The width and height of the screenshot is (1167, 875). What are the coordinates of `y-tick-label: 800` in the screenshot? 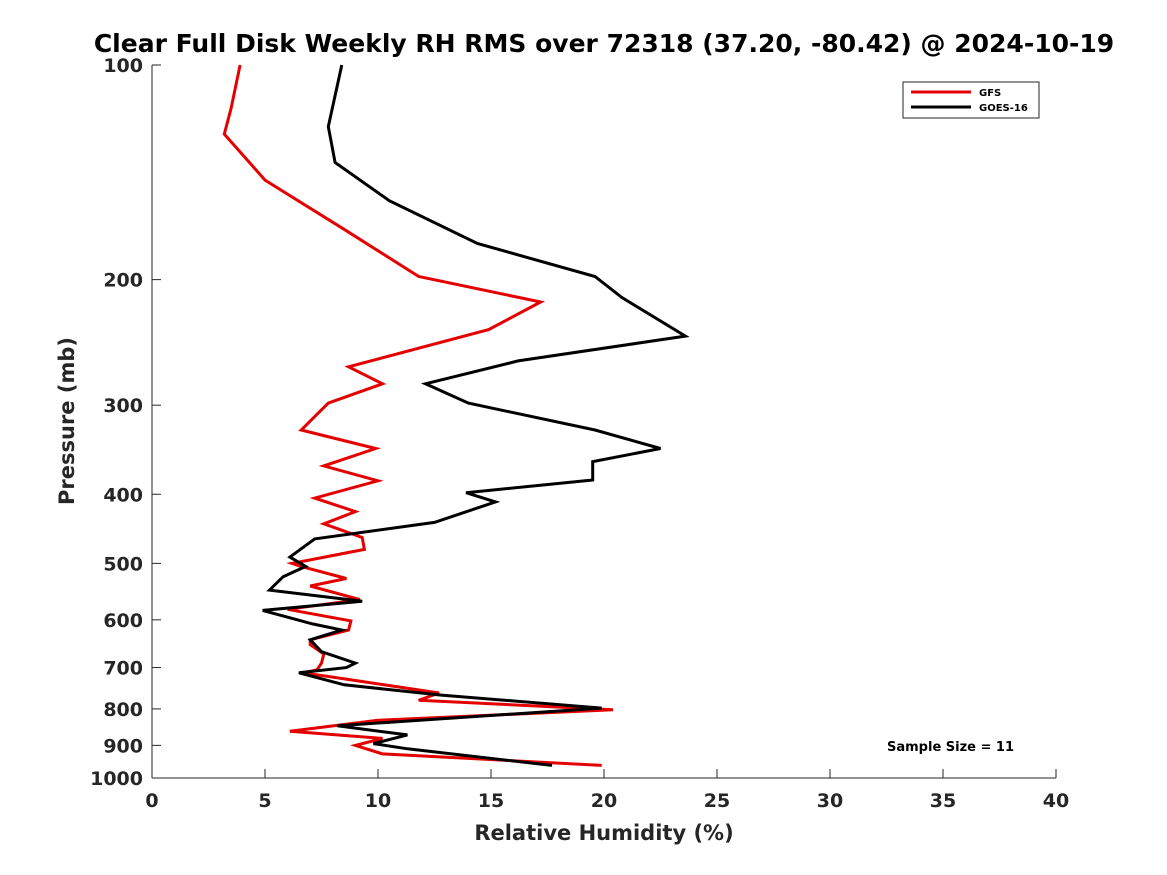 It's located at (123, 710).